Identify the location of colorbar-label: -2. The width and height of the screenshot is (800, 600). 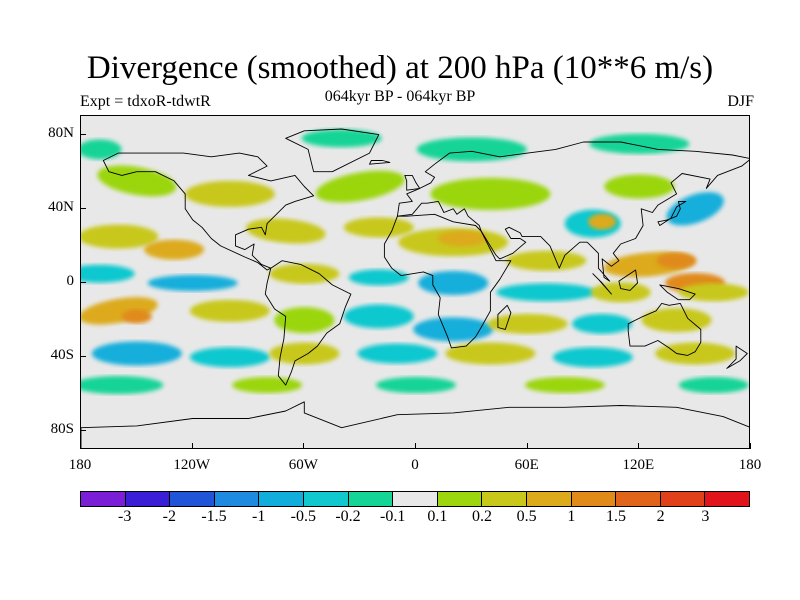
(169, 516).